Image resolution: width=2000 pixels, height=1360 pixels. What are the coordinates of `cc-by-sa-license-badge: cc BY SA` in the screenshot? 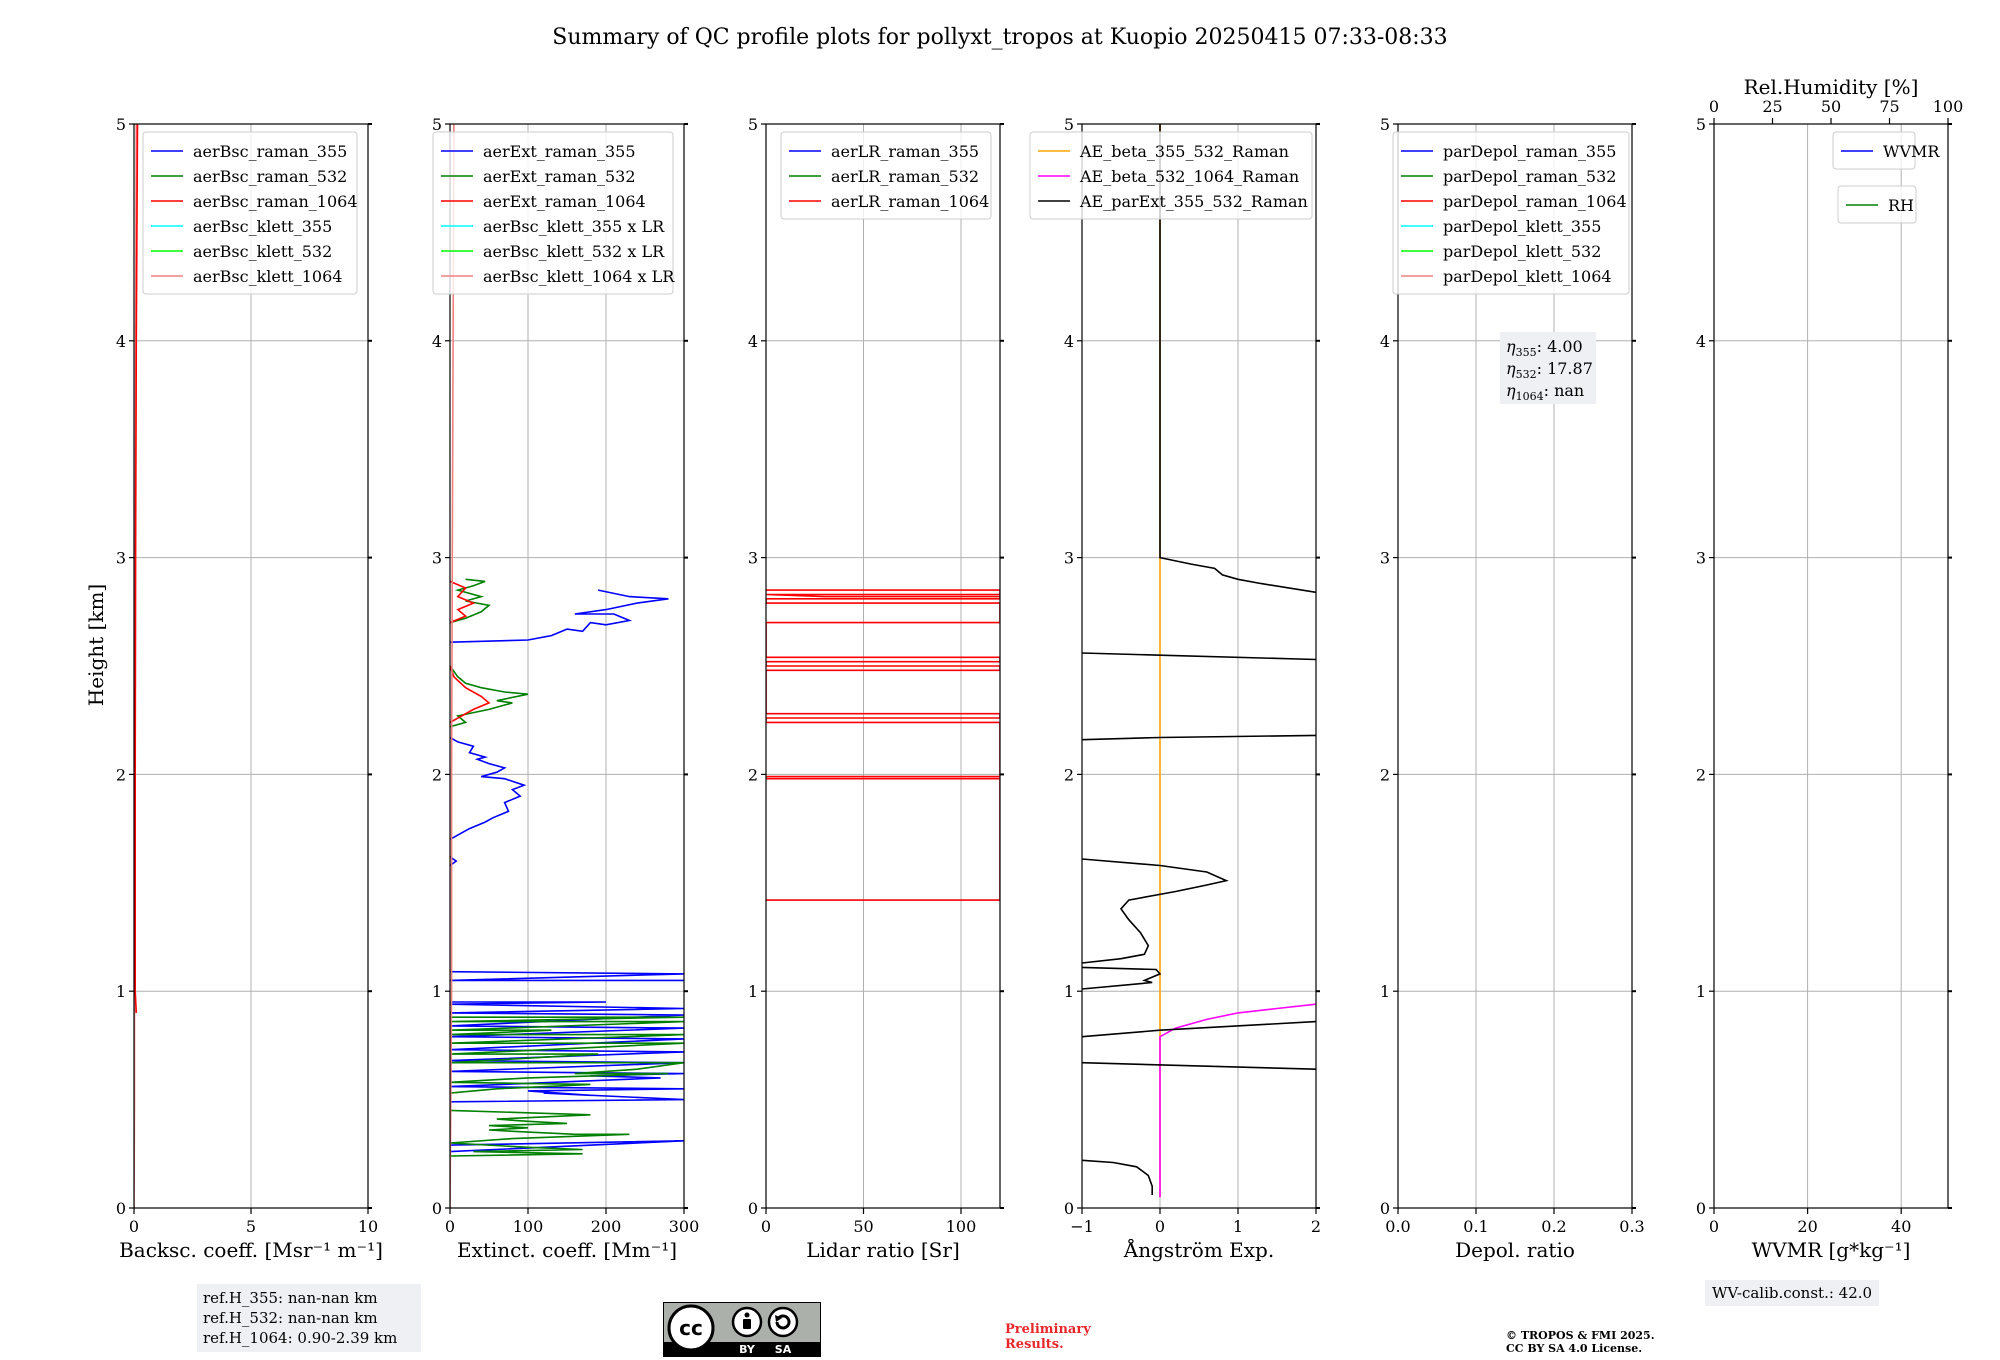 It's located at (742, 1329).